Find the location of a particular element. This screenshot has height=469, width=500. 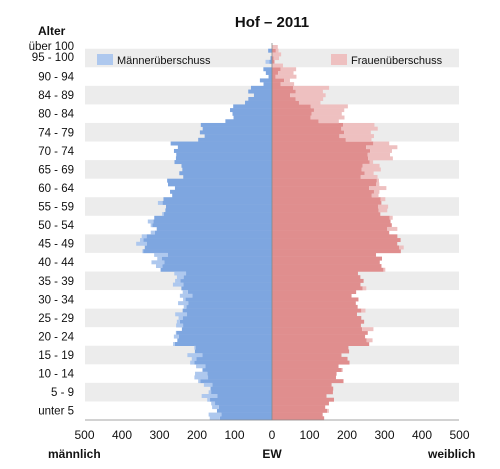

age-tick-label: 10 - 14 is located at coordinates (56, 375).